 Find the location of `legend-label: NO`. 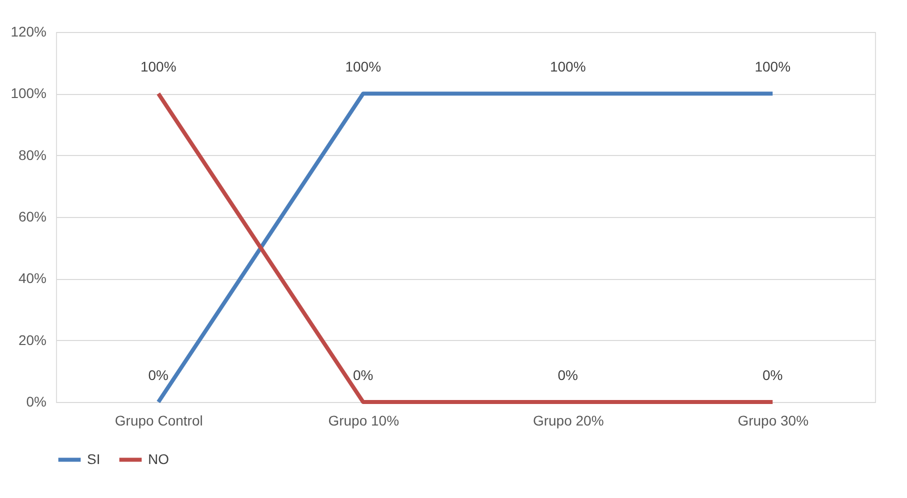

legend-label: NO is located at coordinates (159, 458).